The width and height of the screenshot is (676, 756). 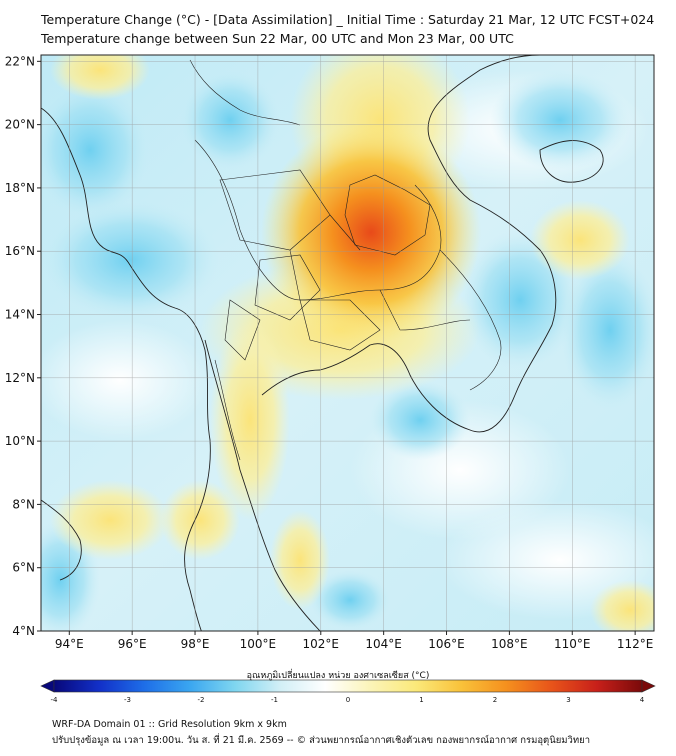 What do you see at coordinates (23, 504) in the screenshot?
I see `lat-tick-label: 8°N` at bounding box center [23, 504].